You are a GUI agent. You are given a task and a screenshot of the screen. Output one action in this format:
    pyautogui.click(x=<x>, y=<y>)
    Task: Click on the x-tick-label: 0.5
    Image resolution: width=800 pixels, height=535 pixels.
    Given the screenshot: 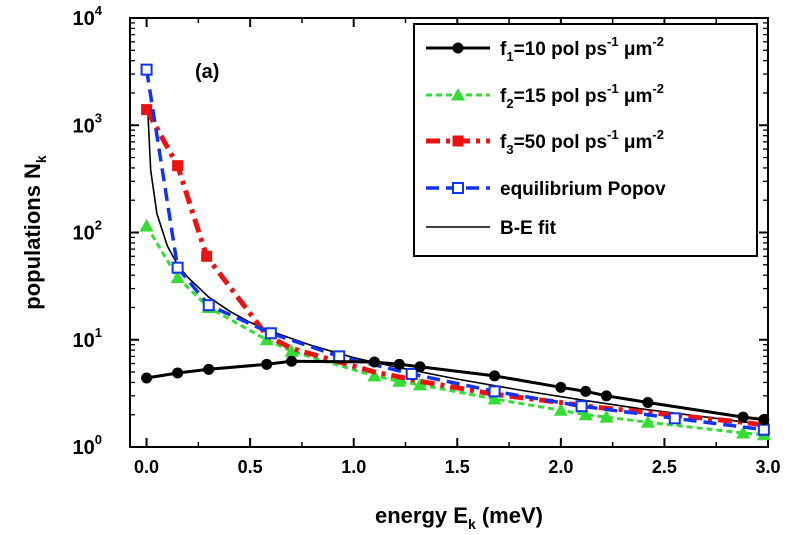 What is the action you would take?
    pyautogui.click(x=250, y=467)
    